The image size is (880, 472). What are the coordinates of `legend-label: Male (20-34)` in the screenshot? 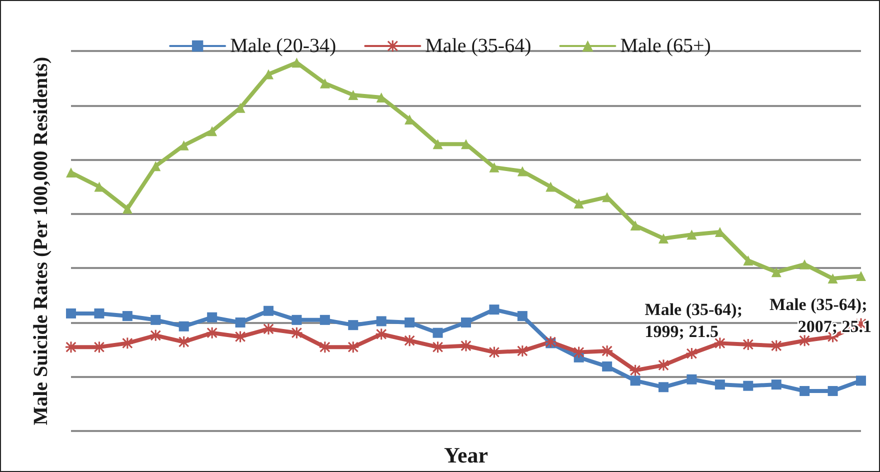 It's located at (283, 46).